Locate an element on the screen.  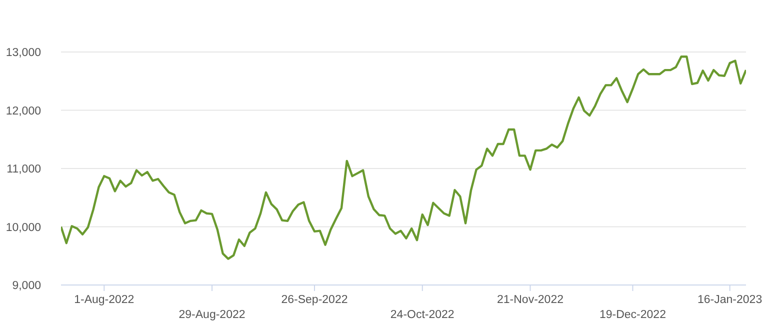
x-tick-label: 26-Sep-2022 is located at coordinates (314, 300).